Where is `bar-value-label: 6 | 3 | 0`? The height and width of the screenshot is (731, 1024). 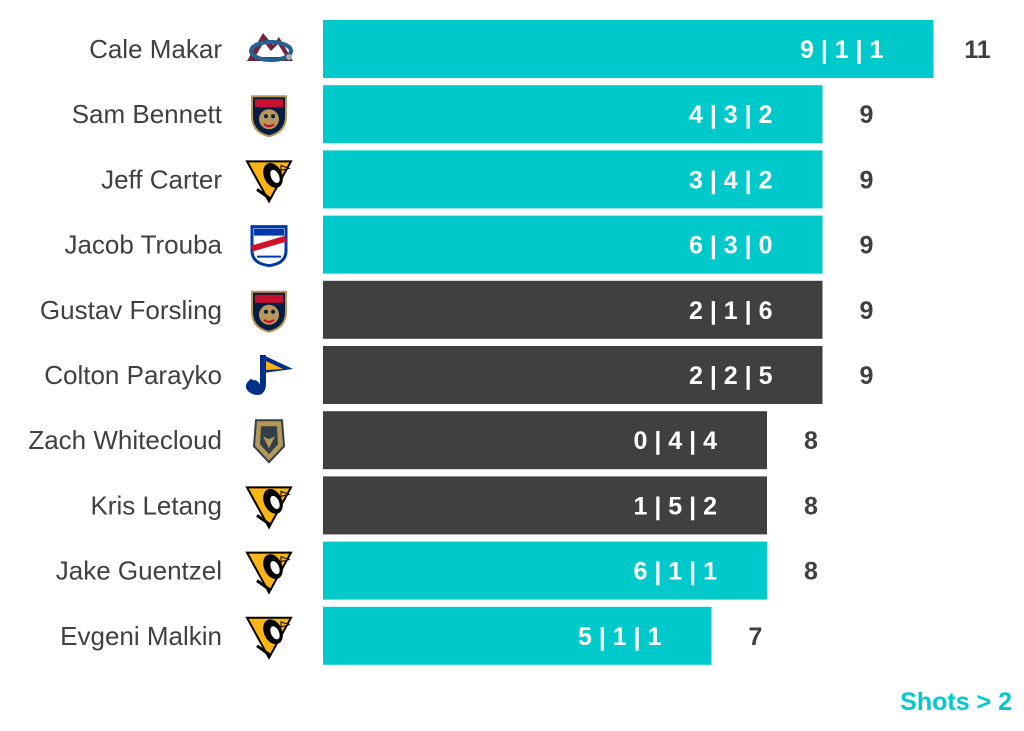 bar-value-label: 6 | 3 | 0 is located at coordinates (730, 246).